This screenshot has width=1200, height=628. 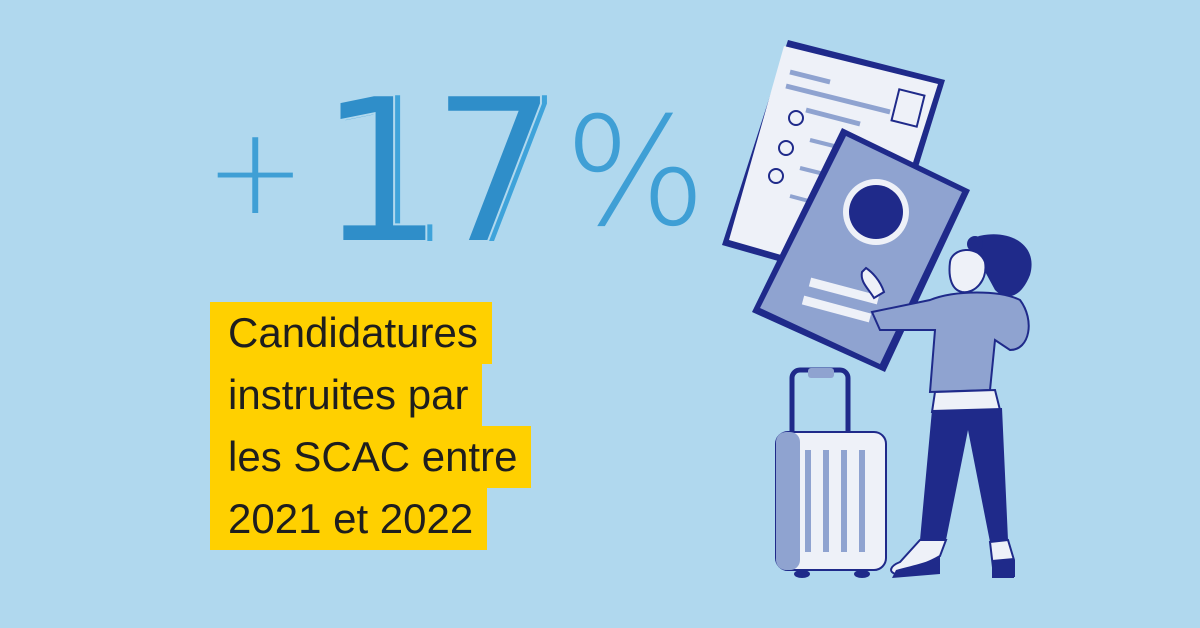 What do you see at coordinates (351, 333) in the screenshot?
I see `caption-line: Candidatures` at bounding box center [351, 333].